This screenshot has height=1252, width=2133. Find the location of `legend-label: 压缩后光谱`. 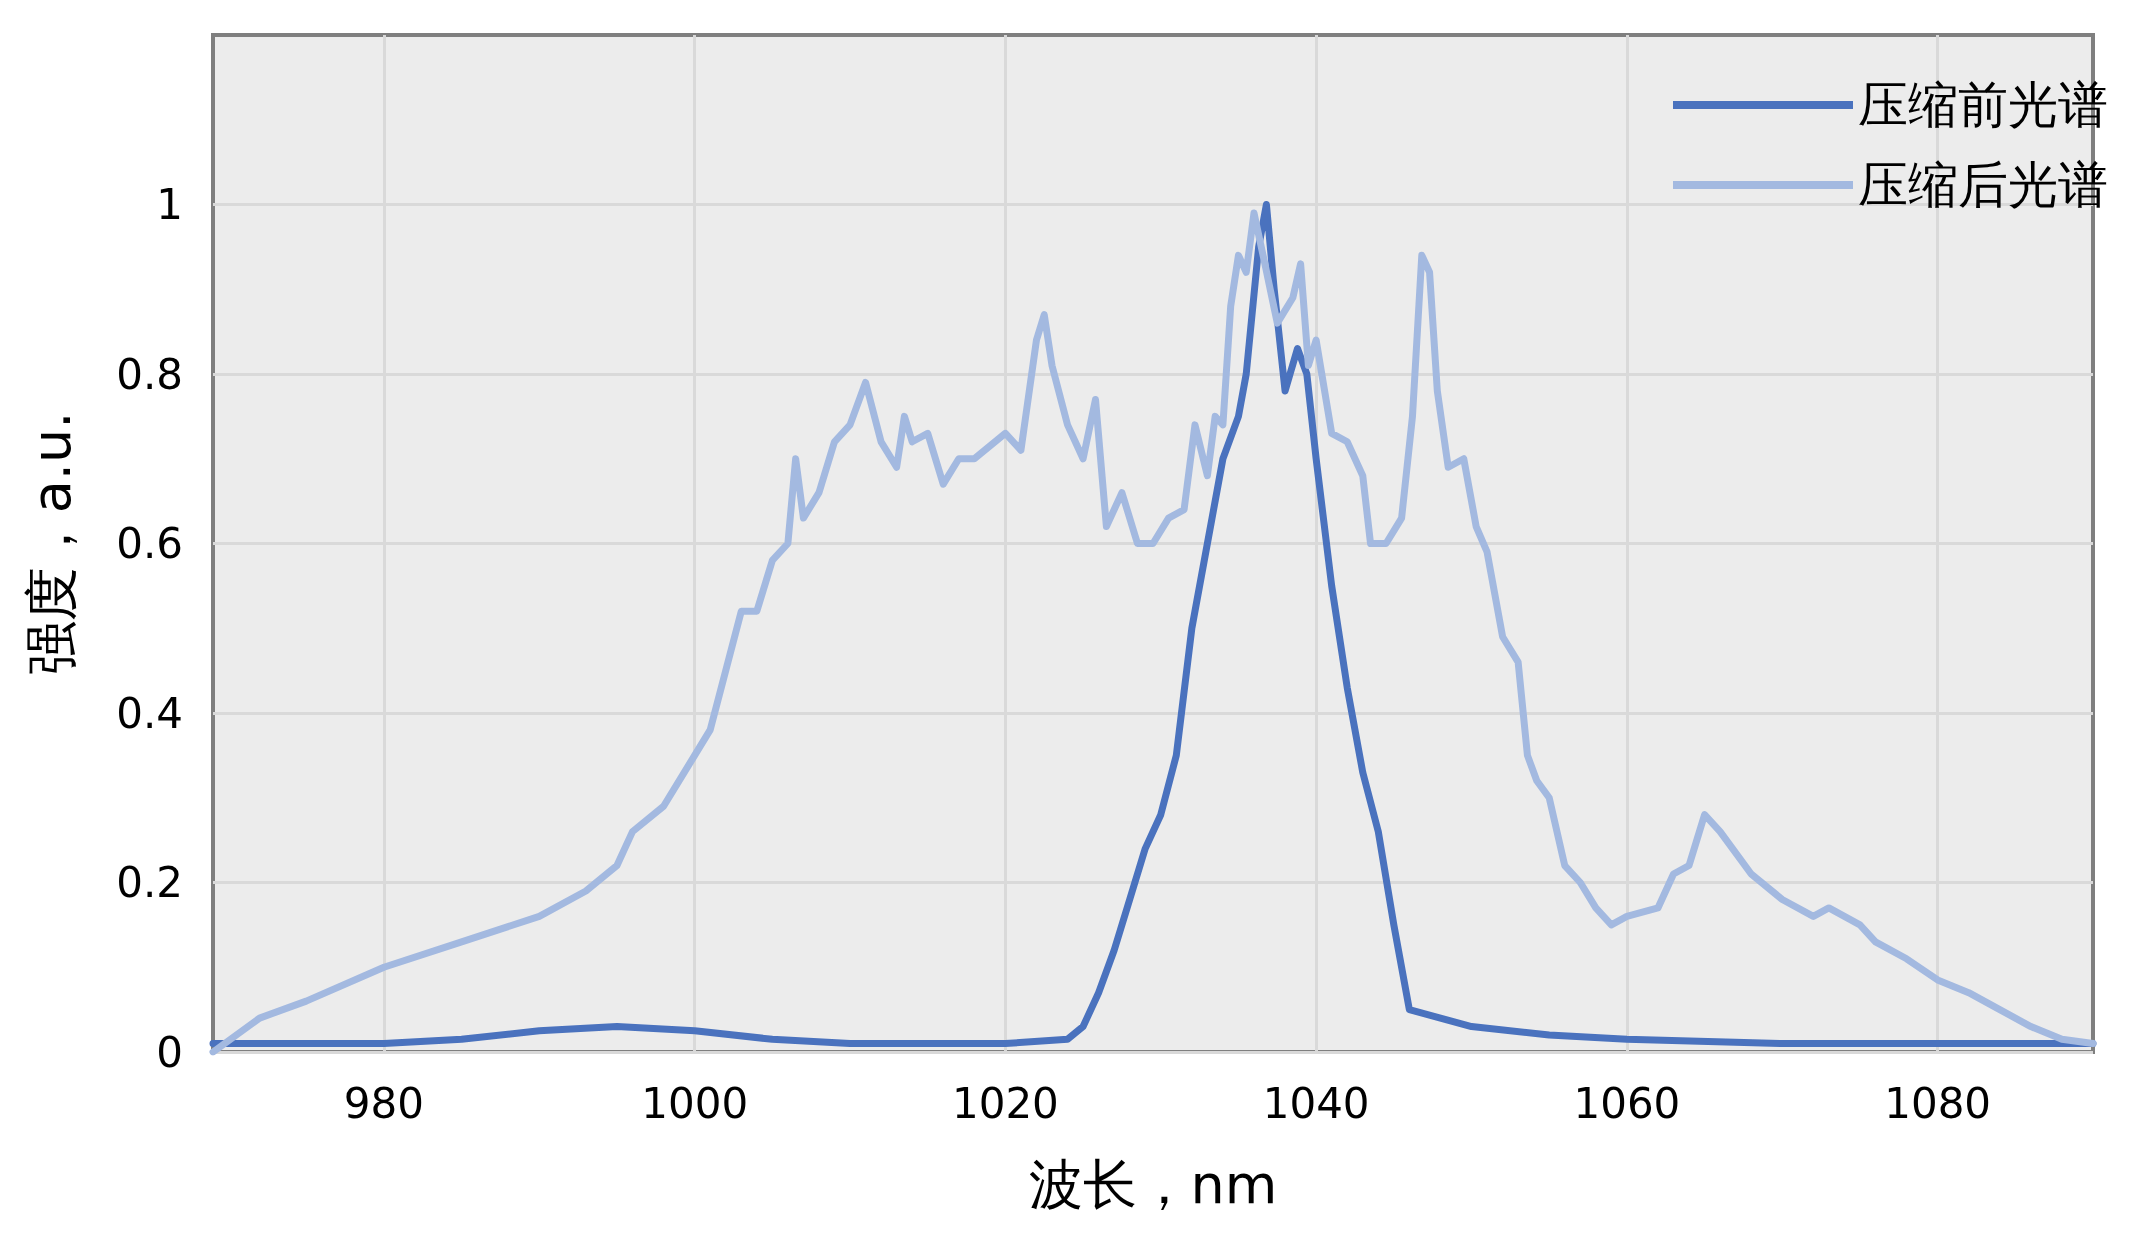

legend-label: 压缩后光谱 is located at coordinates (1983, 185).